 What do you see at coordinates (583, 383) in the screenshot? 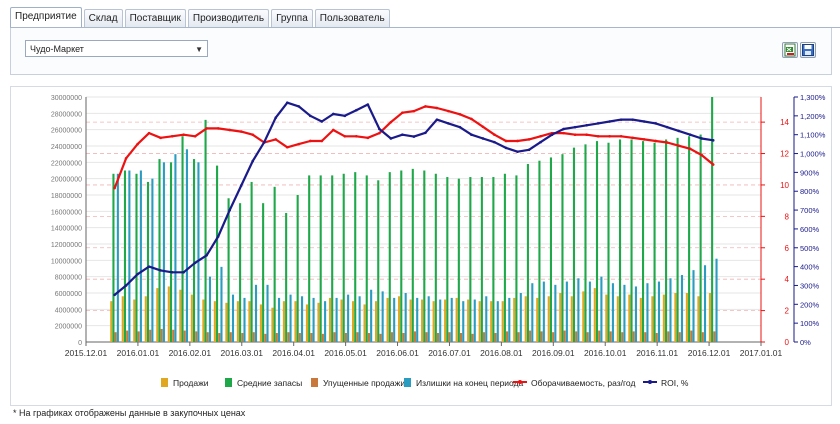
I see `legend-label: Оборачиваемость, раз/год` at bounding box center [583, 383].